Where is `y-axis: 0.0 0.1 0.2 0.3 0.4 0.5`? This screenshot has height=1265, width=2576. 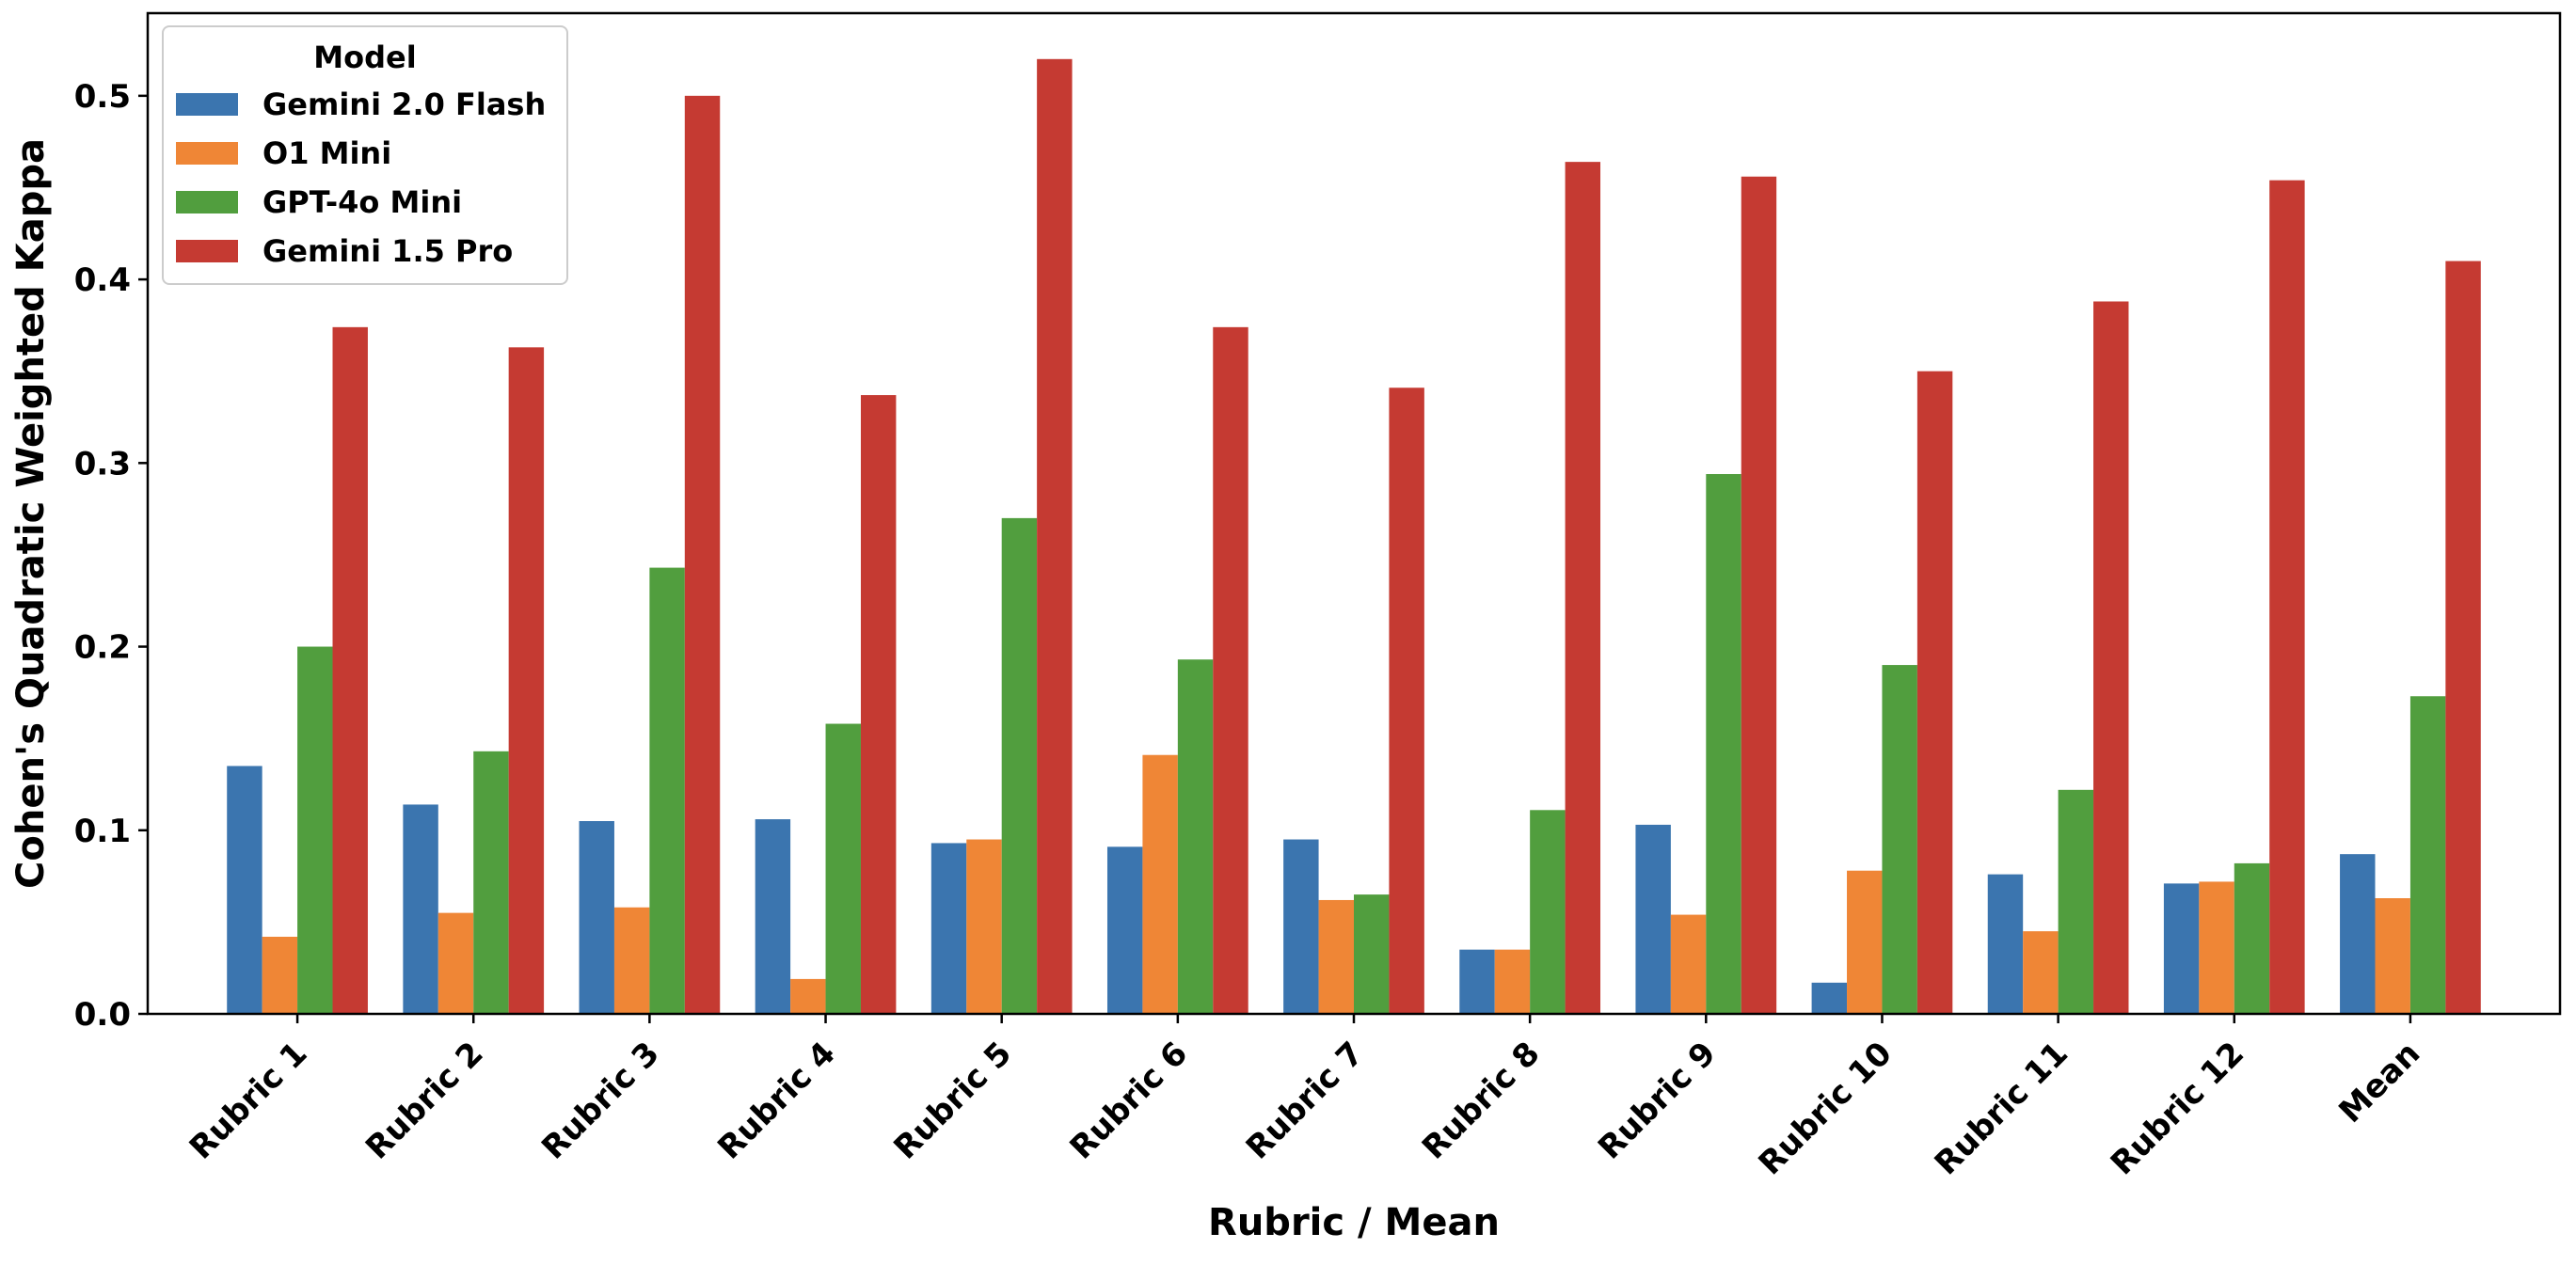 y-axis: 0.0 0.1 0.2 0.3 0.4 0.5 is located at coordinates (111, 556).